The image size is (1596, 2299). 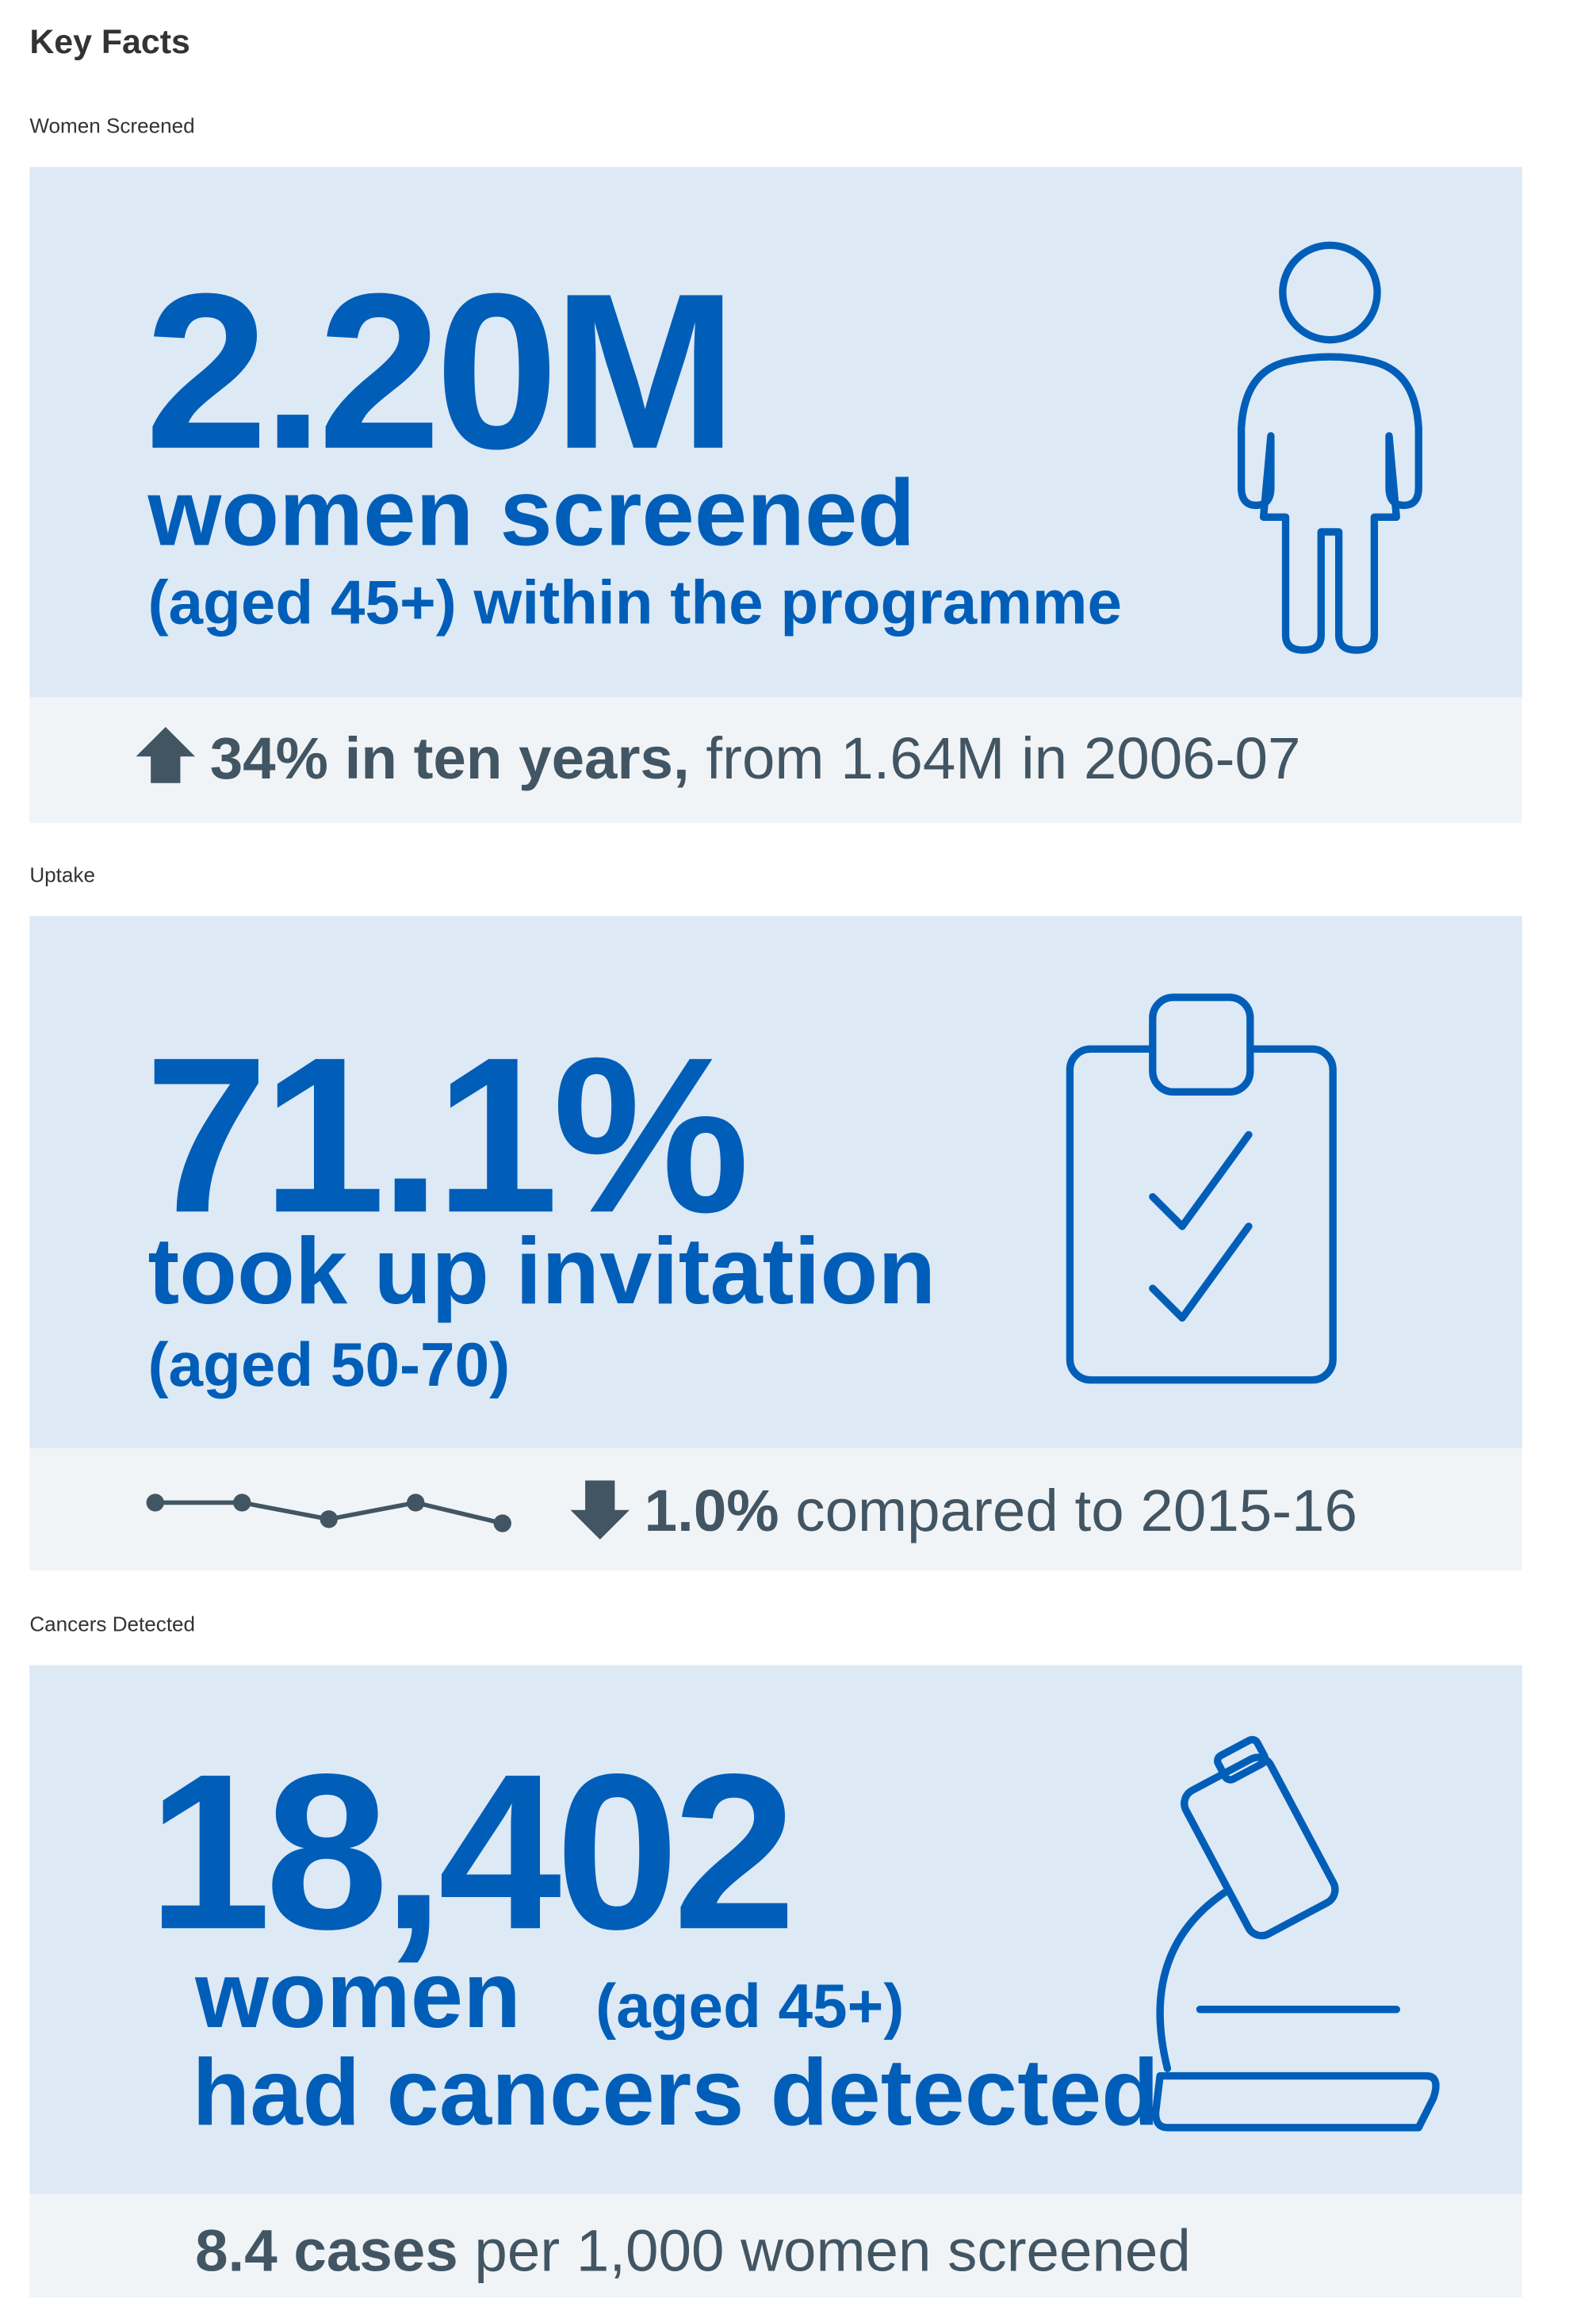 What do you see at coordinates (111, 126) in the screenshot?
I see `section-label: Women Screened` at bounding box center [111, 126].